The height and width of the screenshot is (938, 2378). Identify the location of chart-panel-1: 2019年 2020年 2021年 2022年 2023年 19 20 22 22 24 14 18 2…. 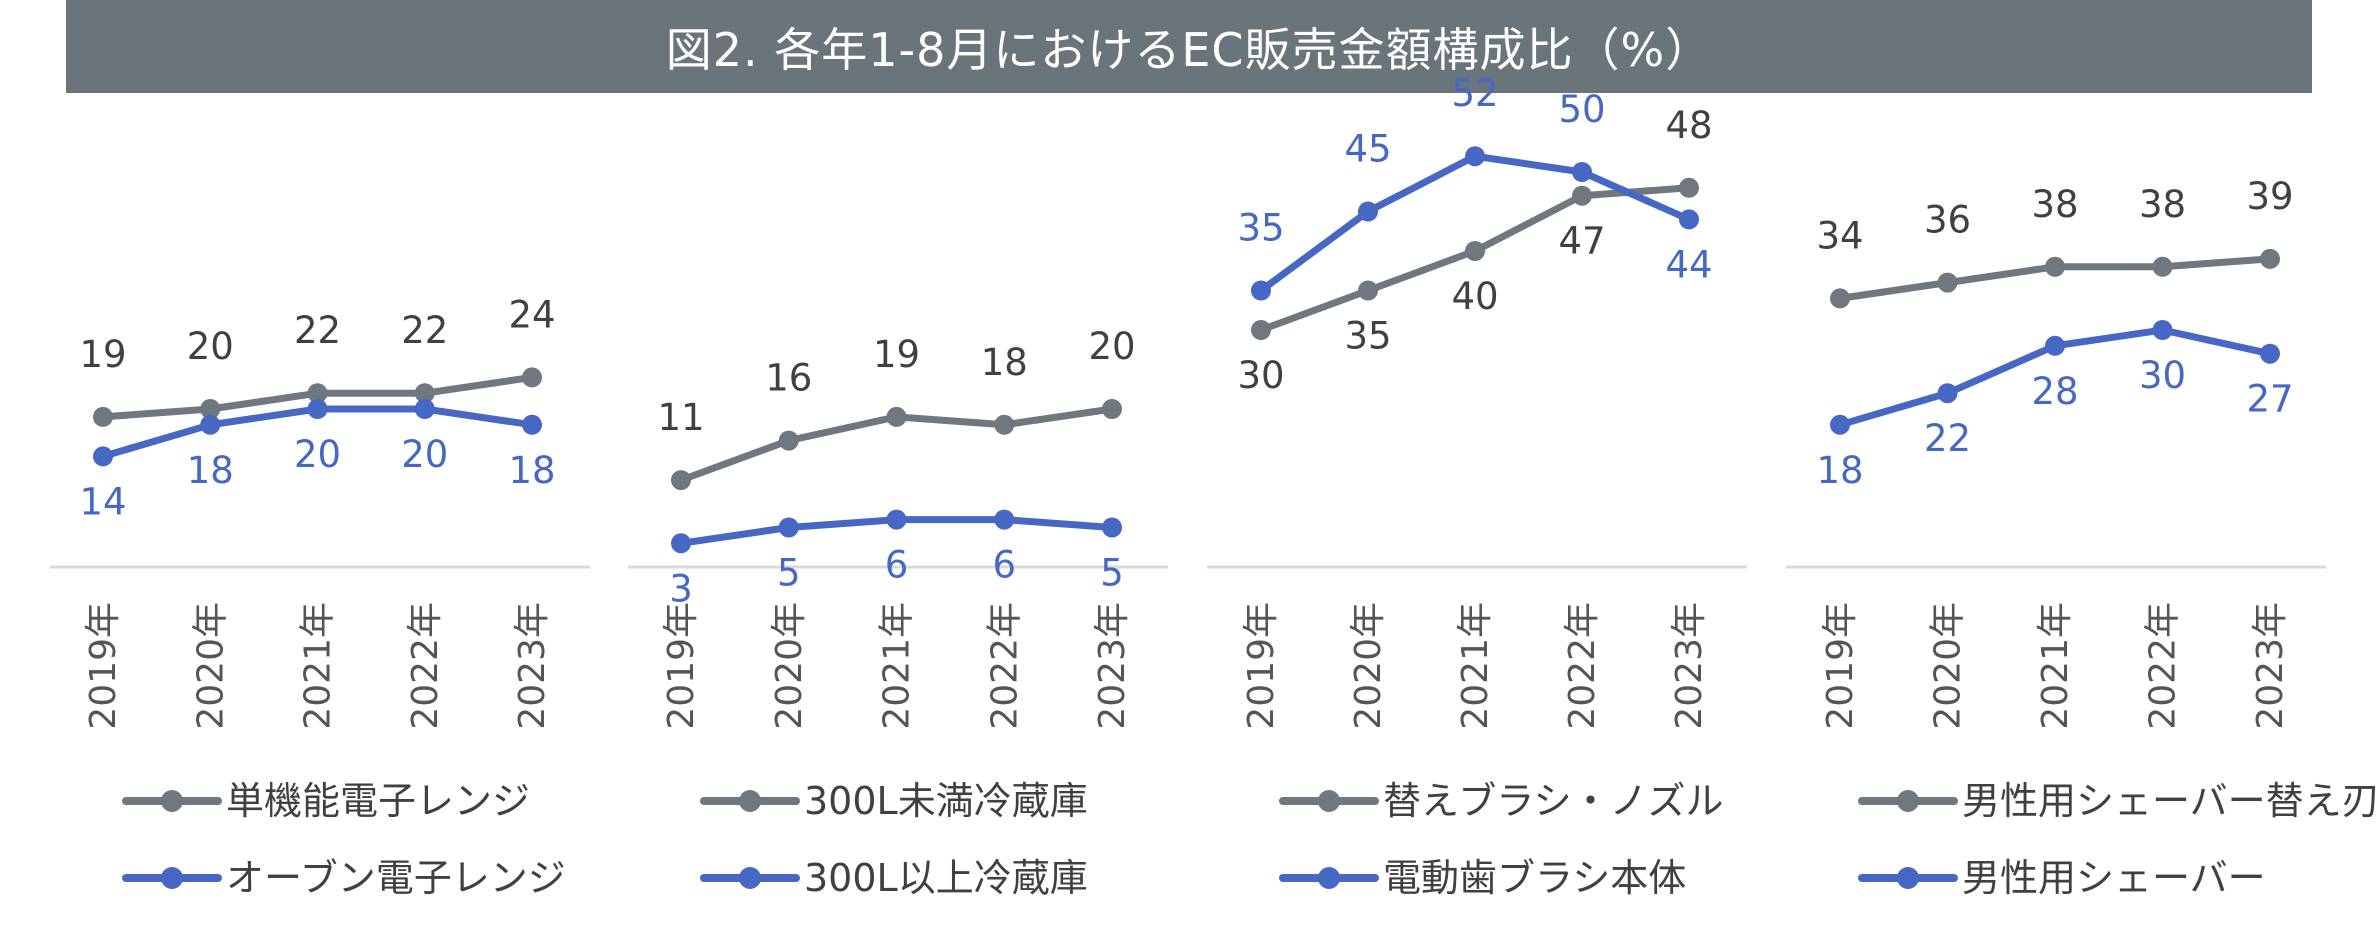
(320, 596).